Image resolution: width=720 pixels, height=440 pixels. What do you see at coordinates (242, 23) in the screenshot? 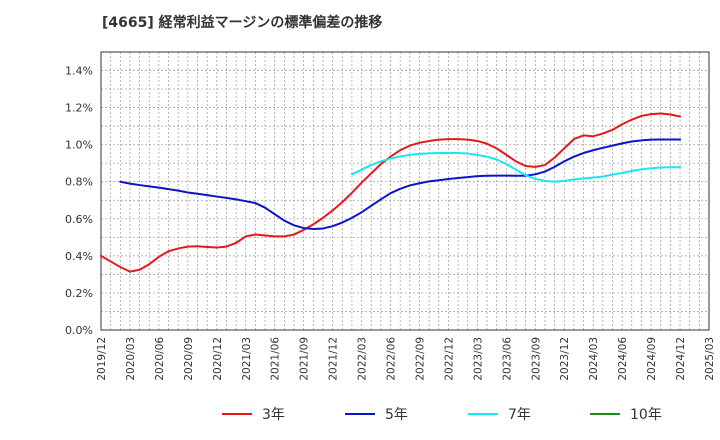
I see `chart-title: [4665] 経常利益マージンの標準偏差の推移` at bounding box center [242, 23].